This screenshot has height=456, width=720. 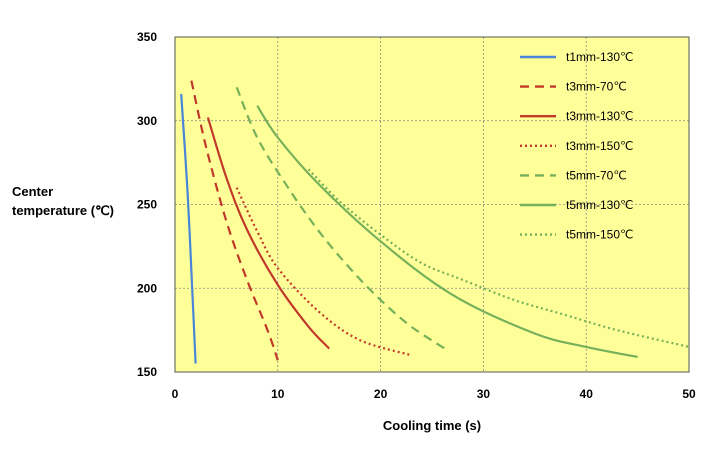 I want to click on x-tick-labels: 0 10 20 30 40 50, so click(x=434, y=394).